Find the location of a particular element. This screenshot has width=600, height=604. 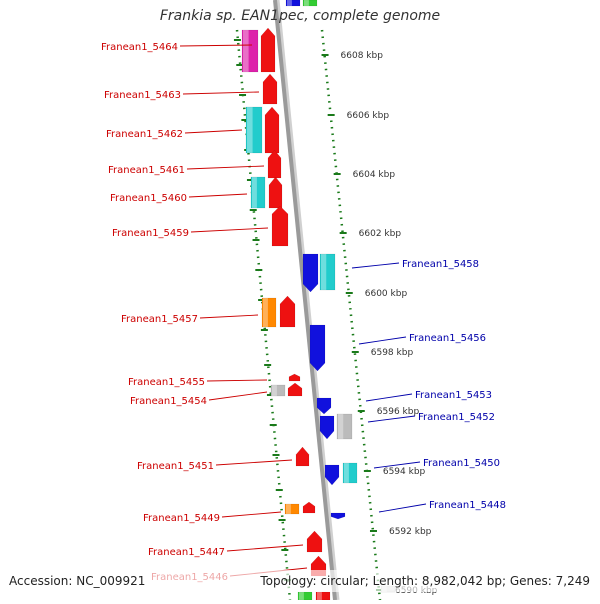

gene-top-green is located at coordinates (310, 3).